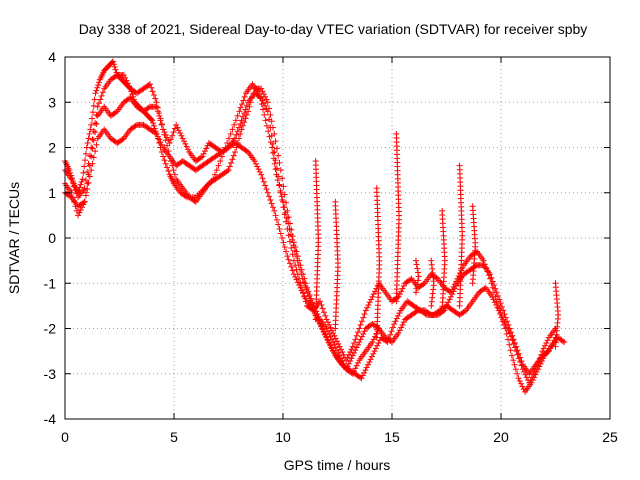 The height and width of the screenshot is (480, 640). What do you see at coordinates (501, 437) in the screenshot?
I see `x-tick-label: 20` at bounding box center [501, 437].